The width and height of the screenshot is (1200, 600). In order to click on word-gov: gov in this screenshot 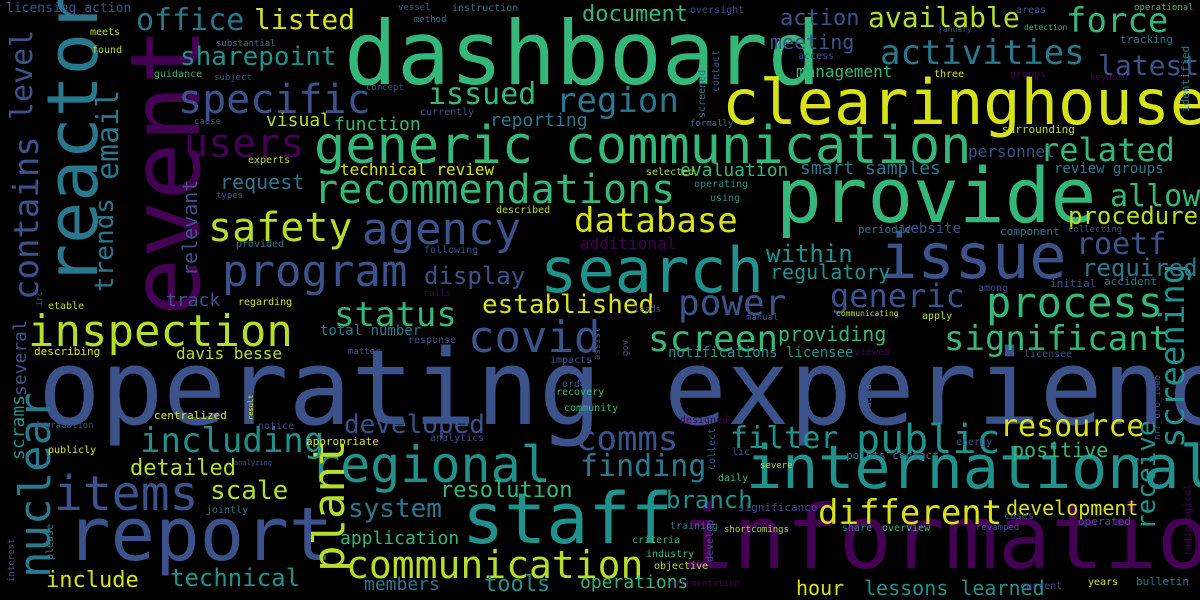, I will do `click(626, 347)`.